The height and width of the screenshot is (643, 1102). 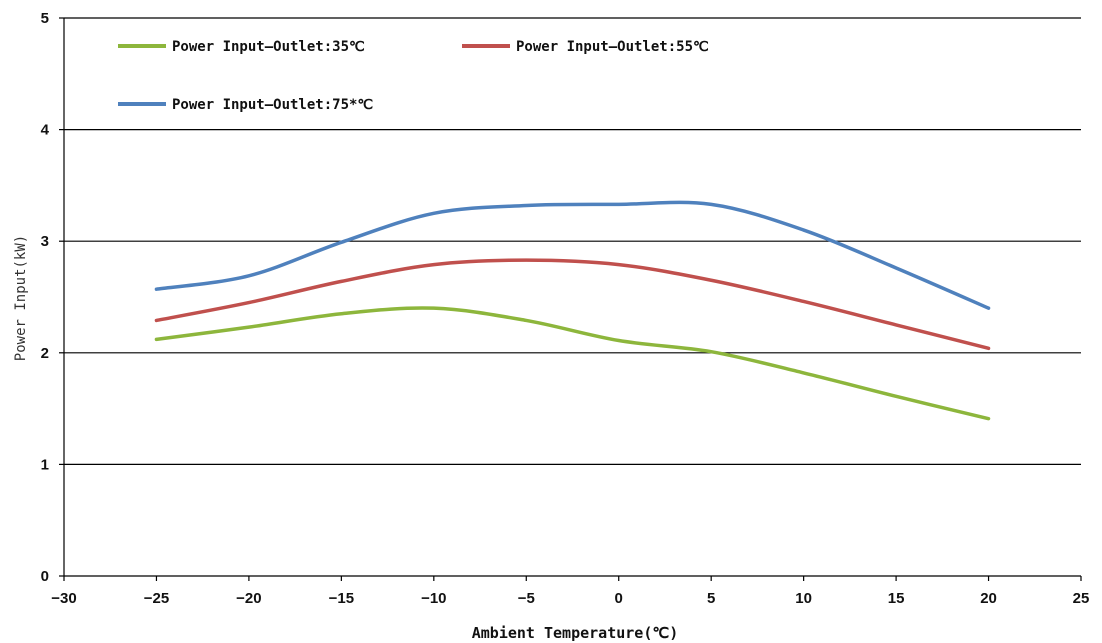 What do you see at coordinates (45, 241) in the screenshot?
I see `y-tick-label-3: 3` at bounding box center [45, 241].